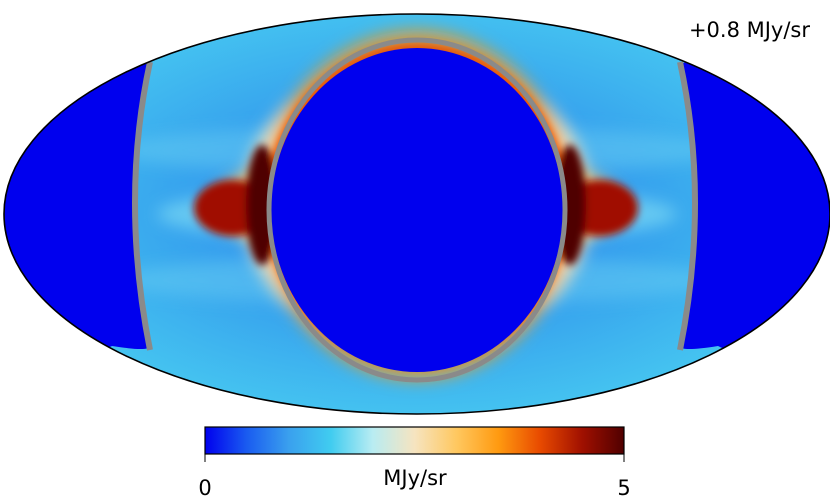 This screenshot has width=830, height=504. Describe the element at coordinates (414, 440) in the screenshot. I see `colorbar` at that location.